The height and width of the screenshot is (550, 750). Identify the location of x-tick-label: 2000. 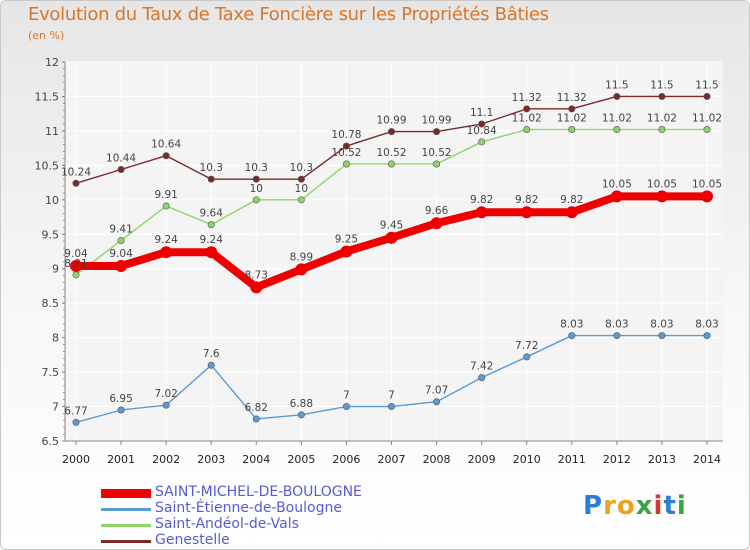
(76, 459).